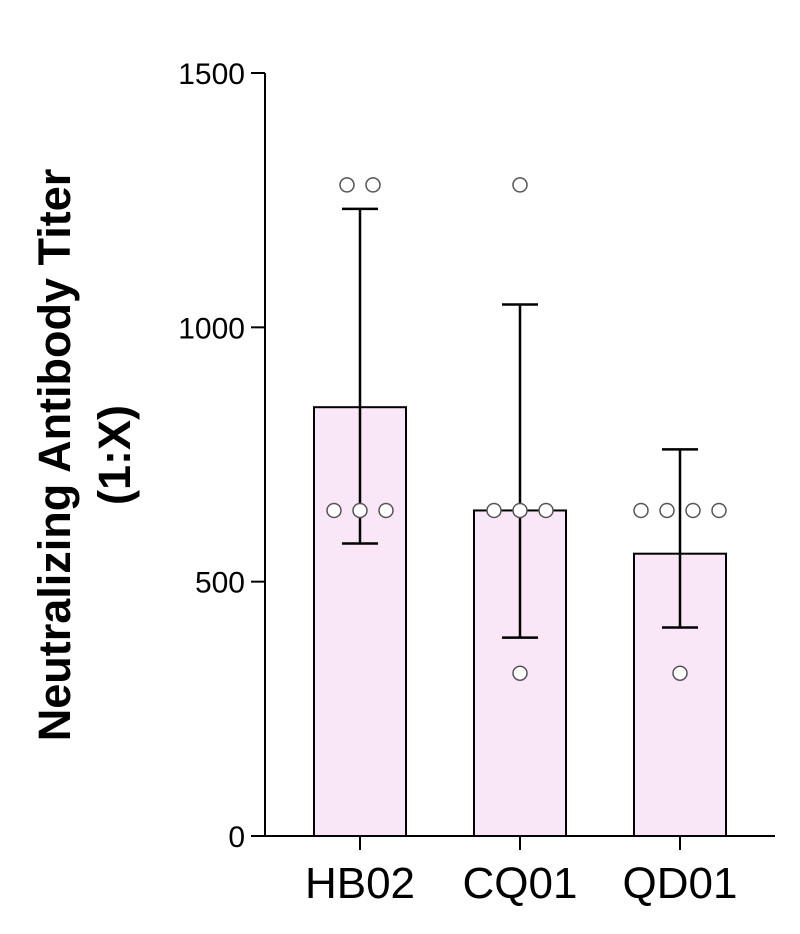 The height and width of the screenshot is (934, 800). Describe the element at coordinates (360, 883) in the screenshot. I see `x-tick-label: HB02` at that location.